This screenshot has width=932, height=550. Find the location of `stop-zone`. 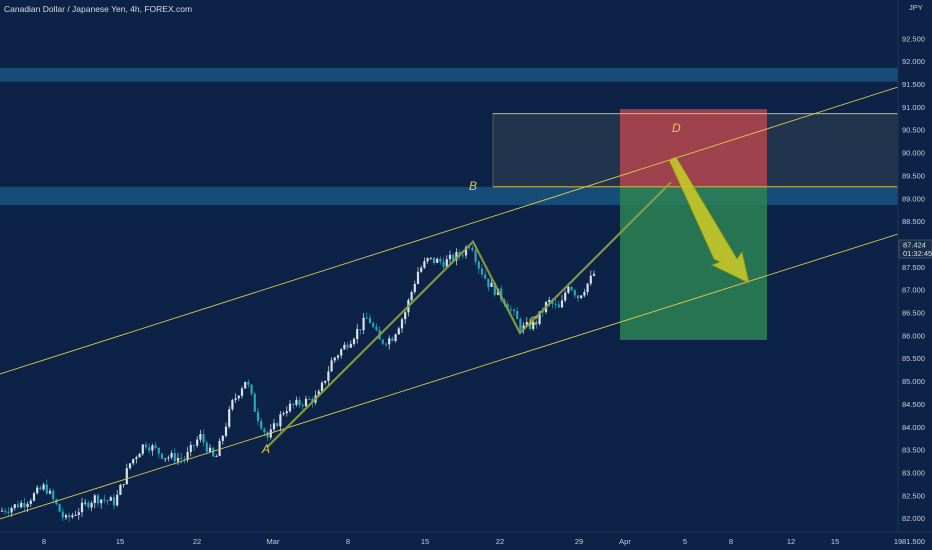

stop-zone is located at coordinates (693, 148).